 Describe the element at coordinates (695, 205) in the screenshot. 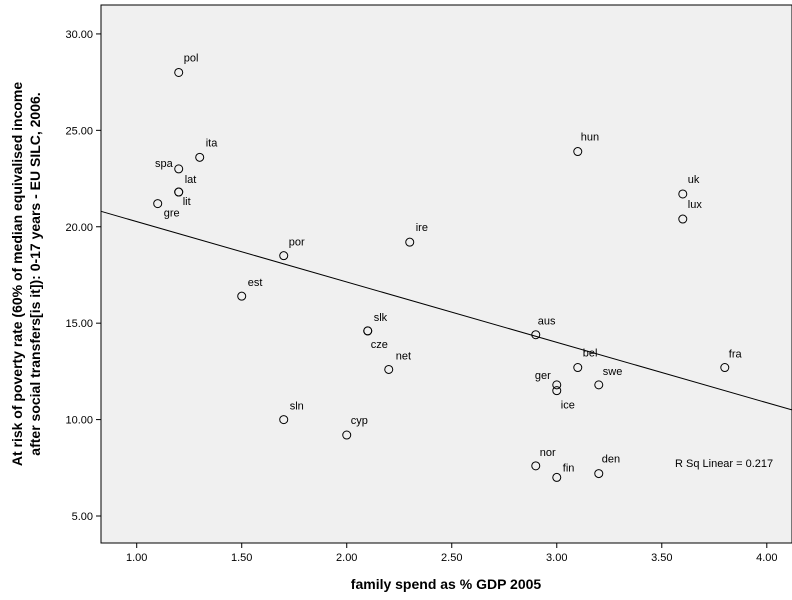

I see `point-label-lux: lux` at that location.